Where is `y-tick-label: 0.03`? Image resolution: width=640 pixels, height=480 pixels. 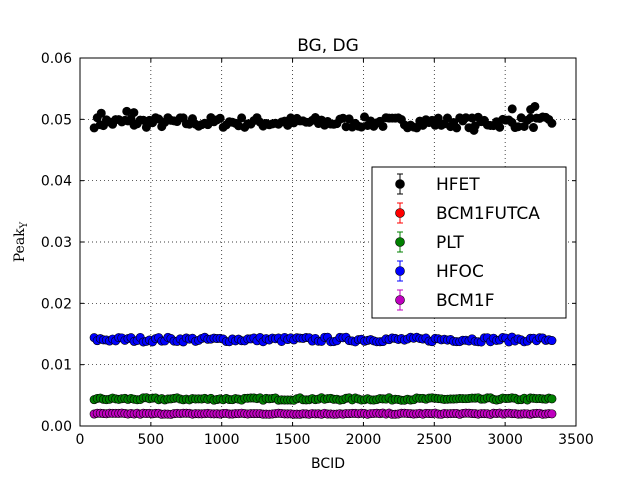 y-tick-label: 0.03 is located at coordinates (56, 243).